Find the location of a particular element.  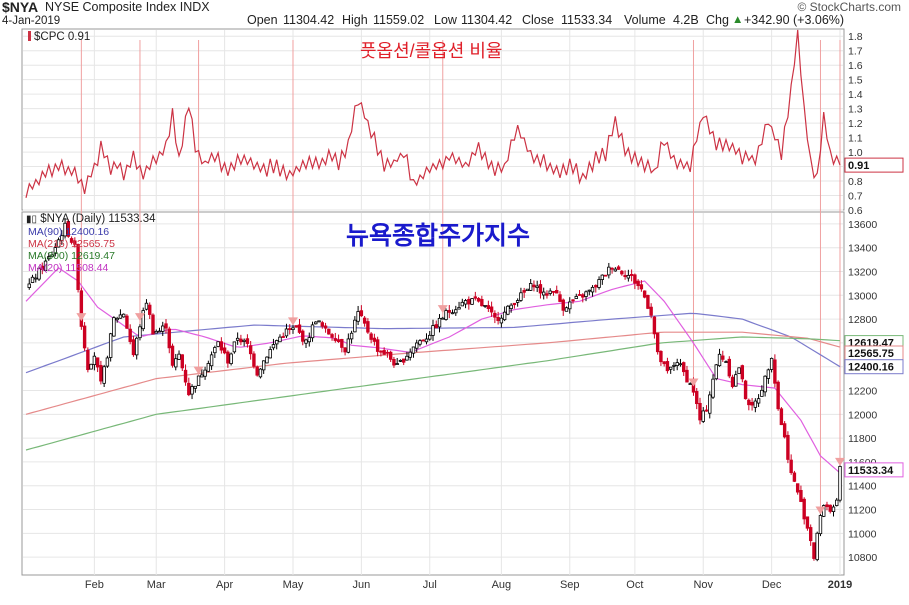

price-tick-label: 11200 is located at coordinates (862, 511).